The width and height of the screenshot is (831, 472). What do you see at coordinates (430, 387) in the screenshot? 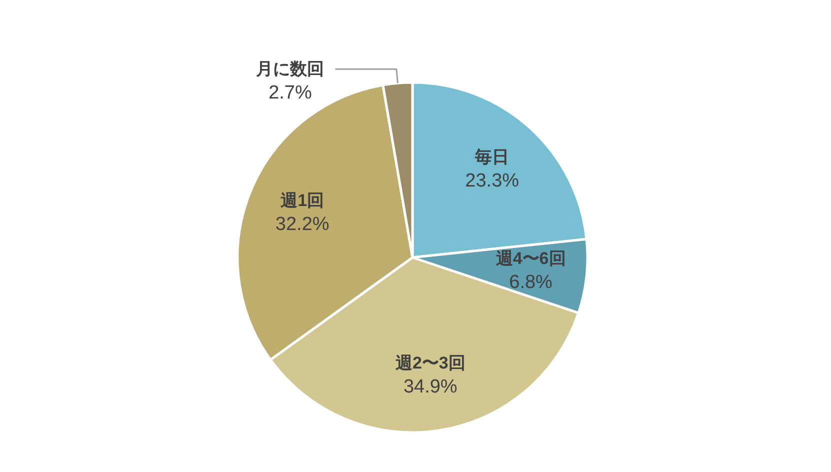
I see `data-label: 34.9%` at bounding box center [430, 387].